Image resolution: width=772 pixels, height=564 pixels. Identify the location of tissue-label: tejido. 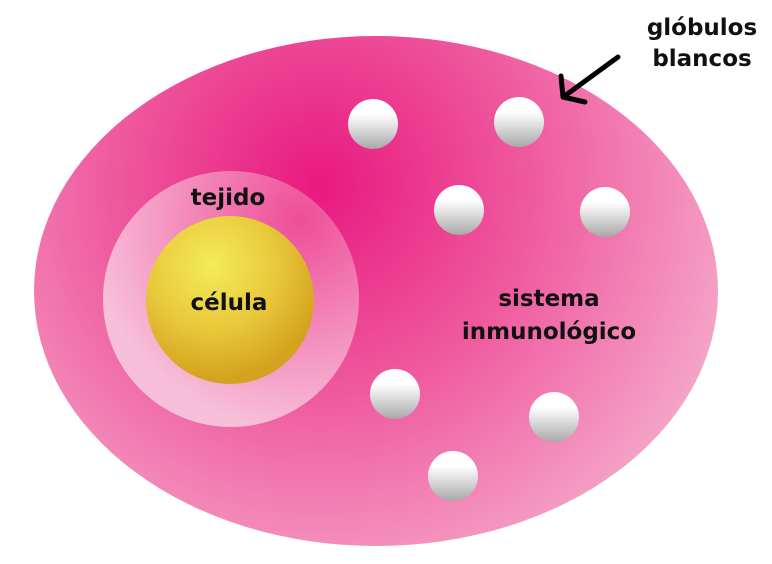
(228, 198).